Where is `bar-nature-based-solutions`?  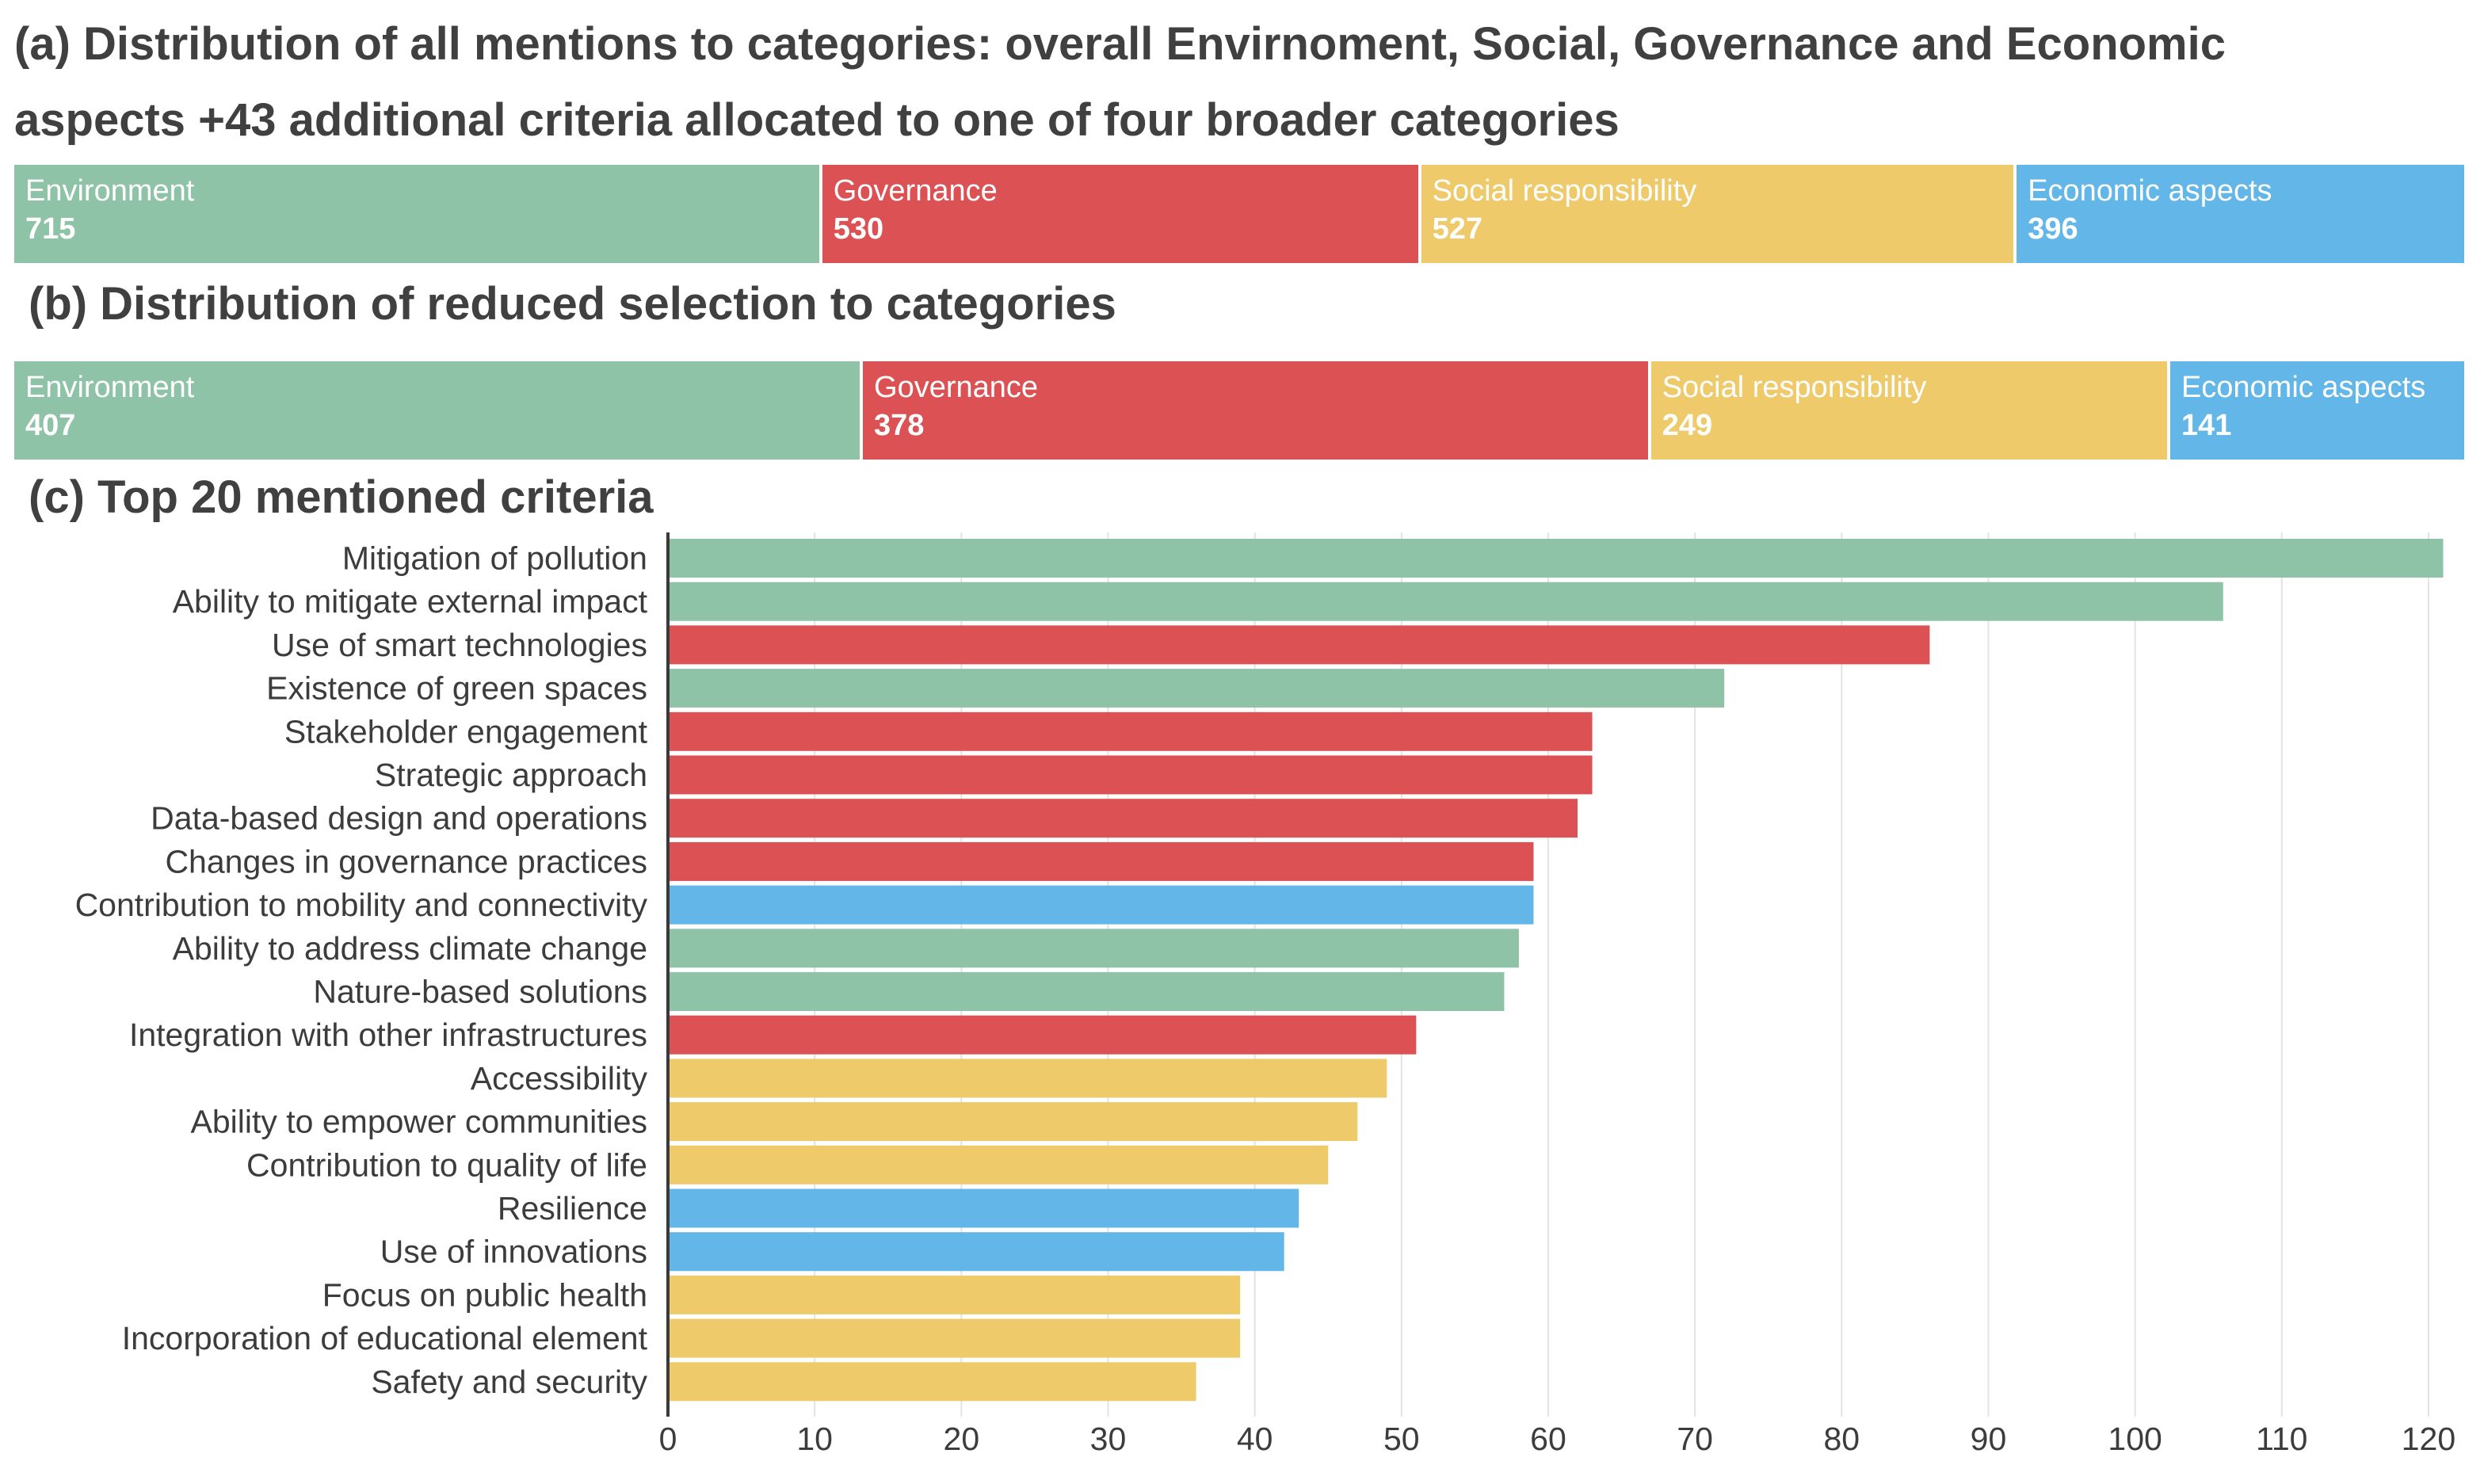 bar-nature-based-solutions is located at coordinates (1086, 992).